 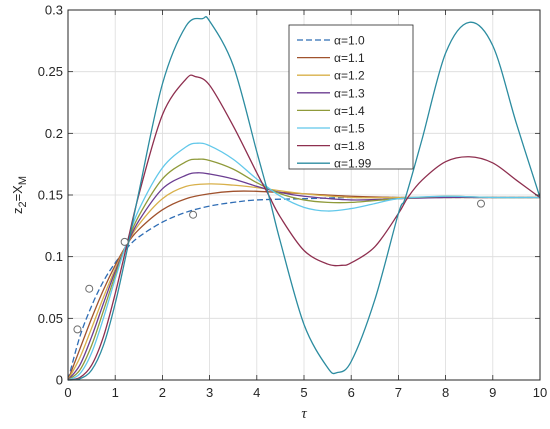 I want to click on legend-label-3: α=1.3, so click(x=349, y=93).